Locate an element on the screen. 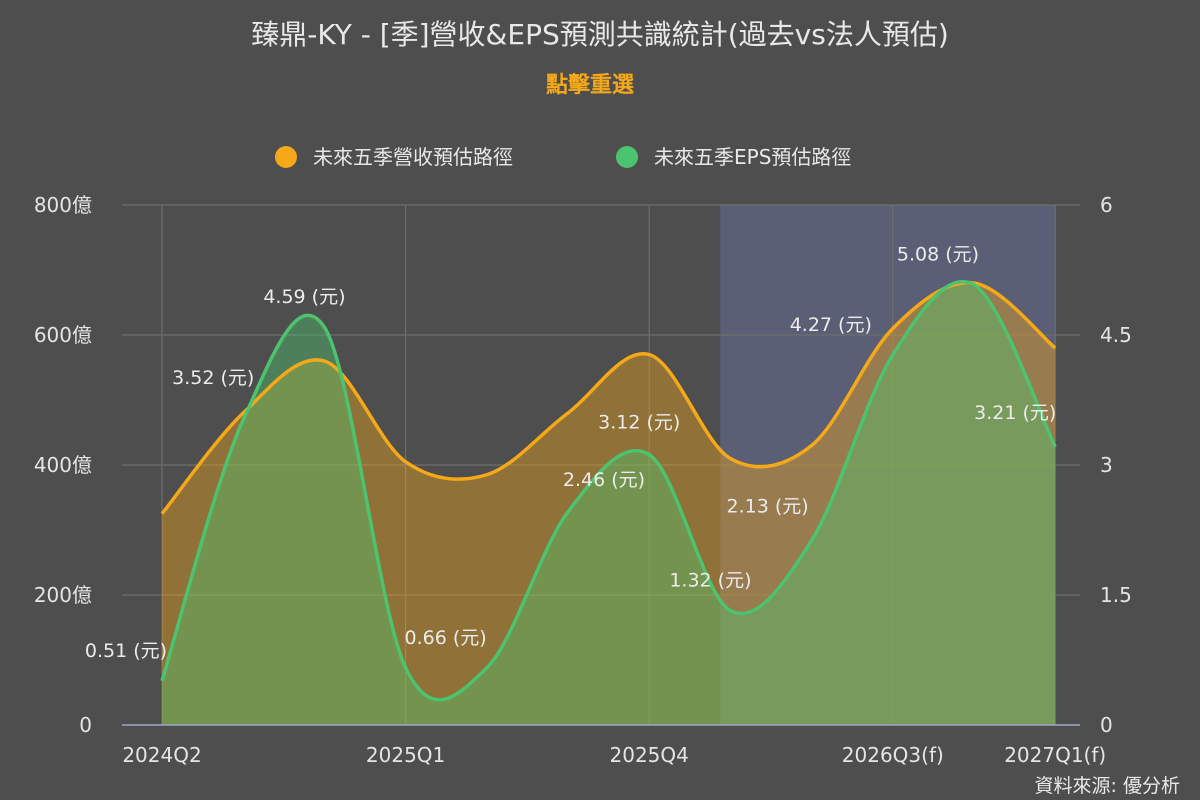  eps-data-label: 1.32 (元) is located at coordinates (710, 581).